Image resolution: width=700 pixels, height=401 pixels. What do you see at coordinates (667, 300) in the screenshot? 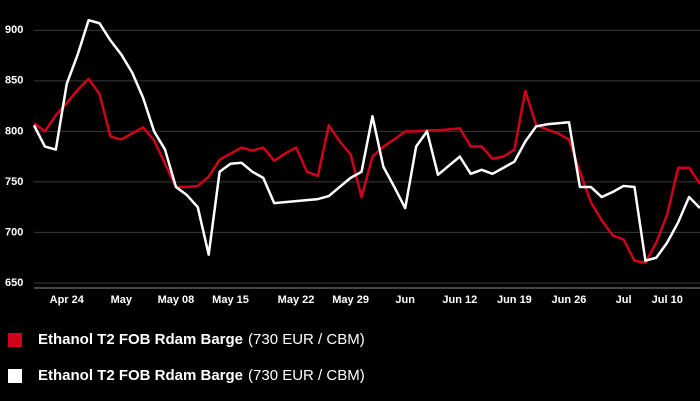
I see `x-tick-label: Jul 10` at bounding box center [667, 300].